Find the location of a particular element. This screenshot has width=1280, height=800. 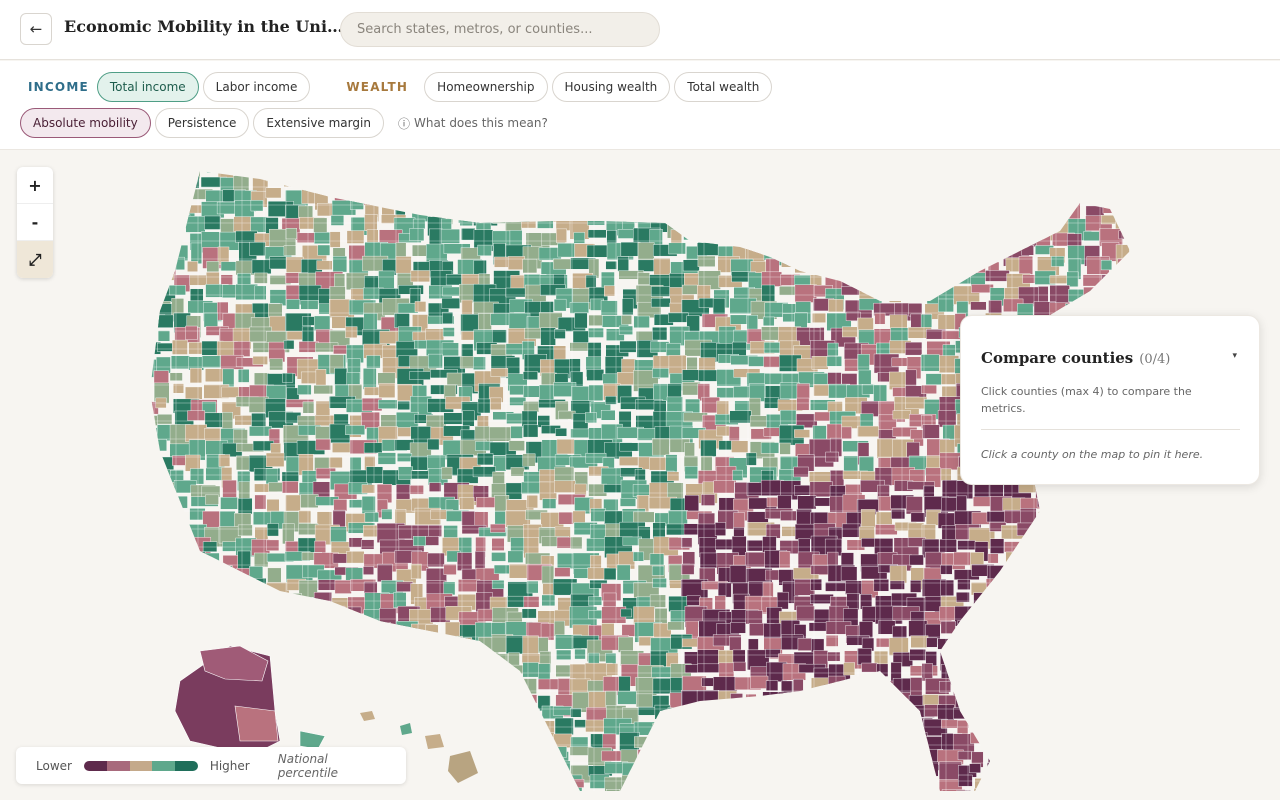

map-legend: Lower Higher National percentile is located at coordinates (211, 765).